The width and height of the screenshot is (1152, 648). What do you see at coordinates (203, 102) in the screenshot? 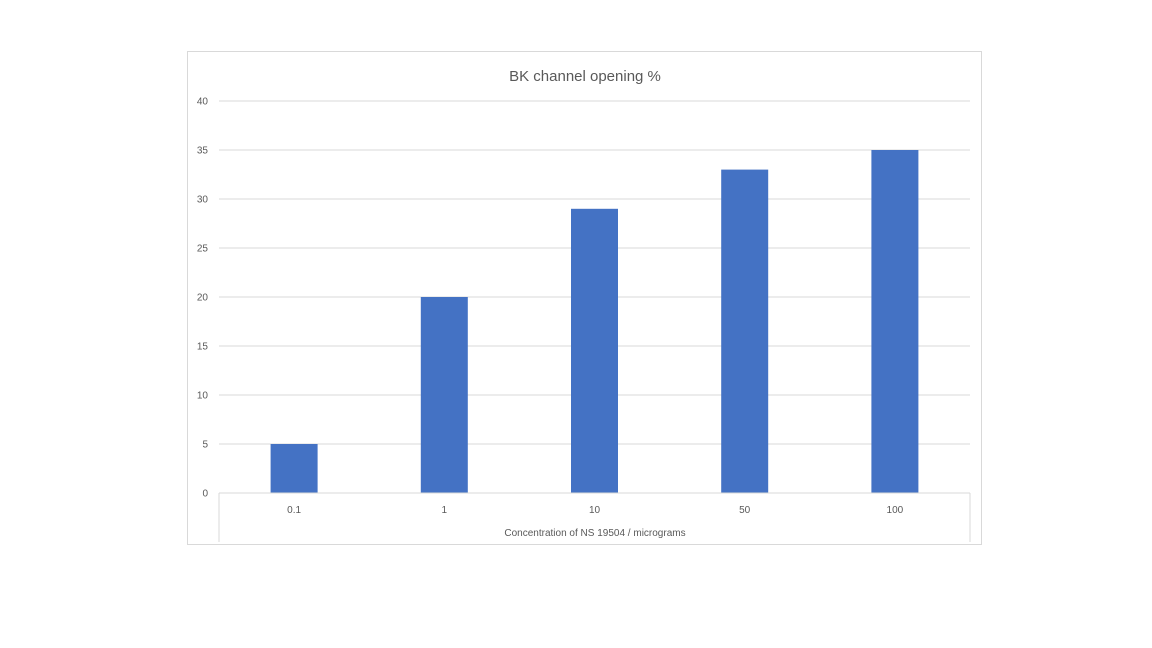
I see `y-tick-label: 40` at bounding box center [203, 102].